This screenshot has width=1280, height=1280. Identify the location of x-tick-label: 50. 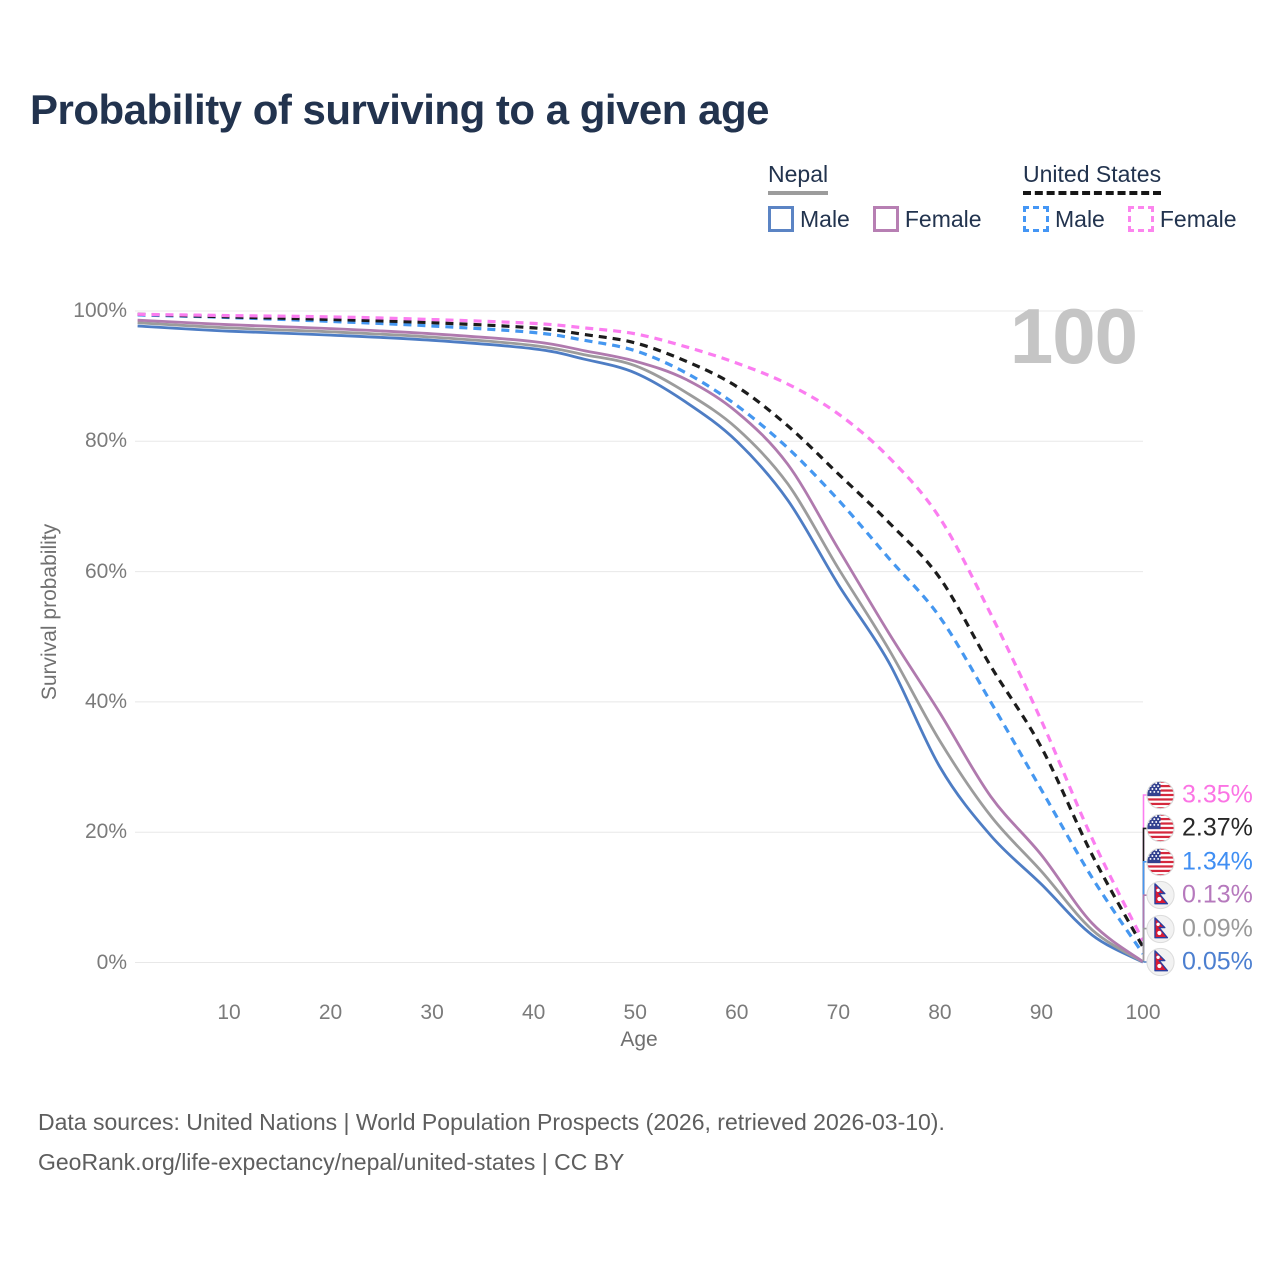
(635, 1012).